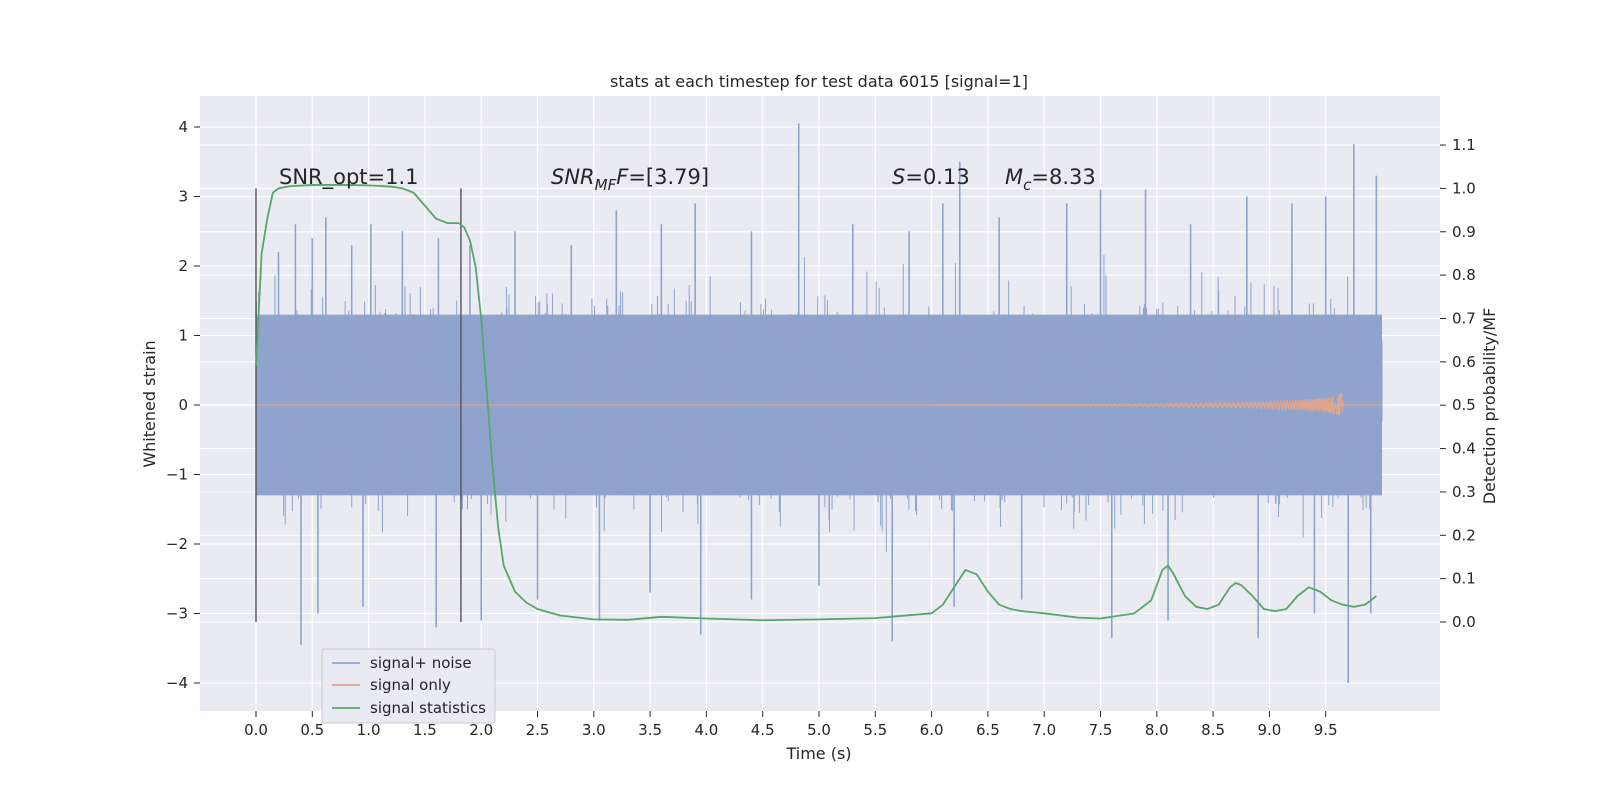 The width and height of the screenshot is (1600, 800). I want to click on annotation-snr-opt: SNR_opt=1.1, so click(349, 177).